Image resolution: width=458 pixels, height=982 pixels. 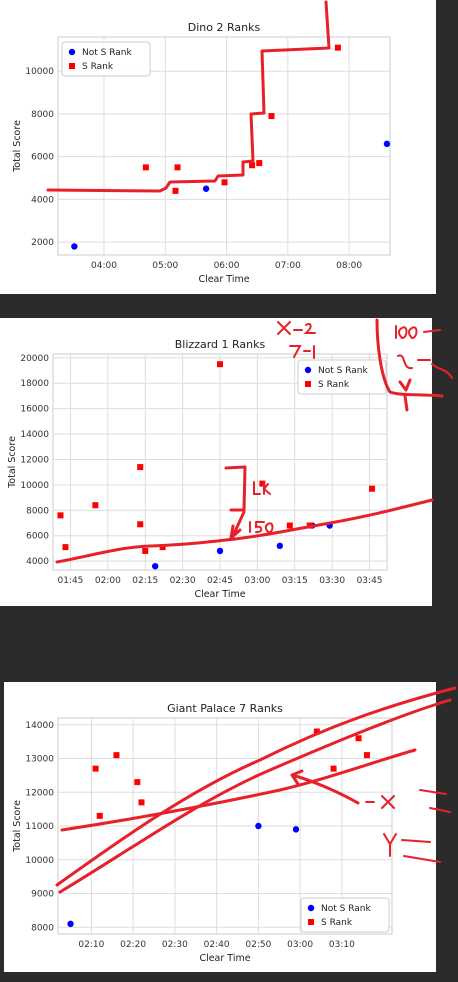 What do you see at coordinates (34, 410) in the screenshot?
I see `y-tick-label: 16000` at bounding box center [34, 410].